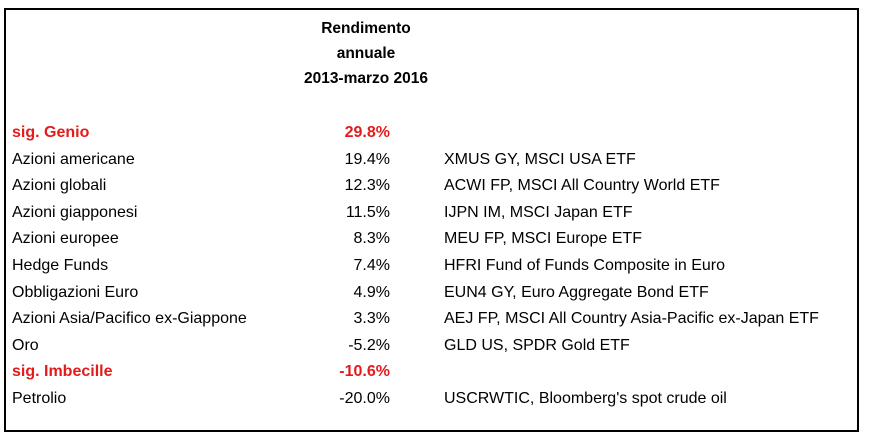 This screenshot has height=445, width=869. What do you see at coordinates (367, 159) in the screenshot?
I see `annual-return-value: 19.4%` at bounding box center [367, 159].